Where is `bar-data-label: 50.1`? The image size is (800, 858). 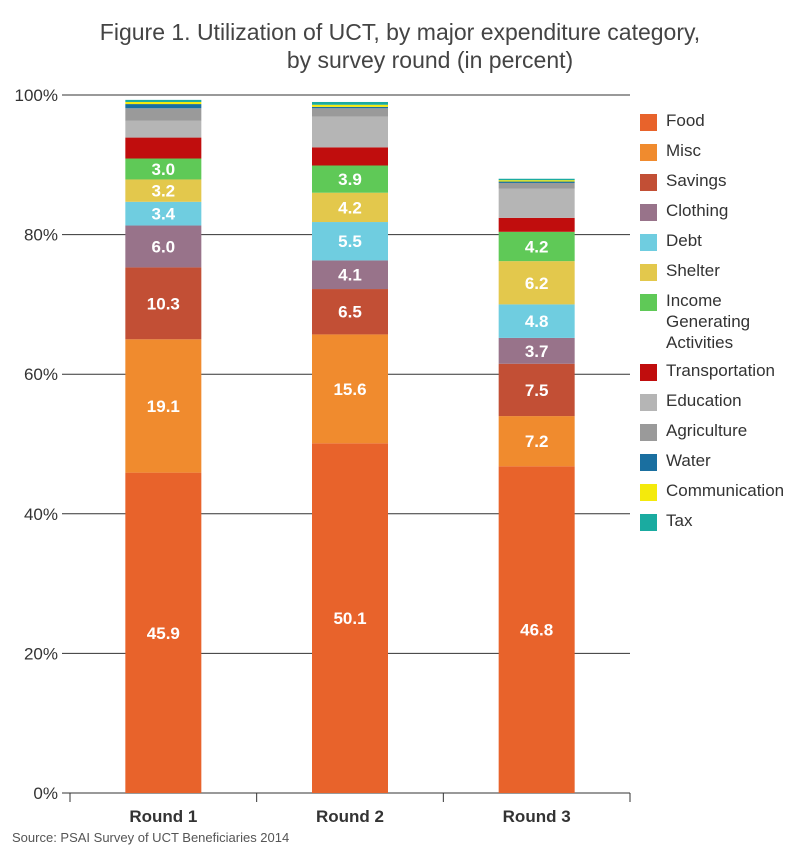
bar-data-label: 50.1 is located at coordinates (349, 618).